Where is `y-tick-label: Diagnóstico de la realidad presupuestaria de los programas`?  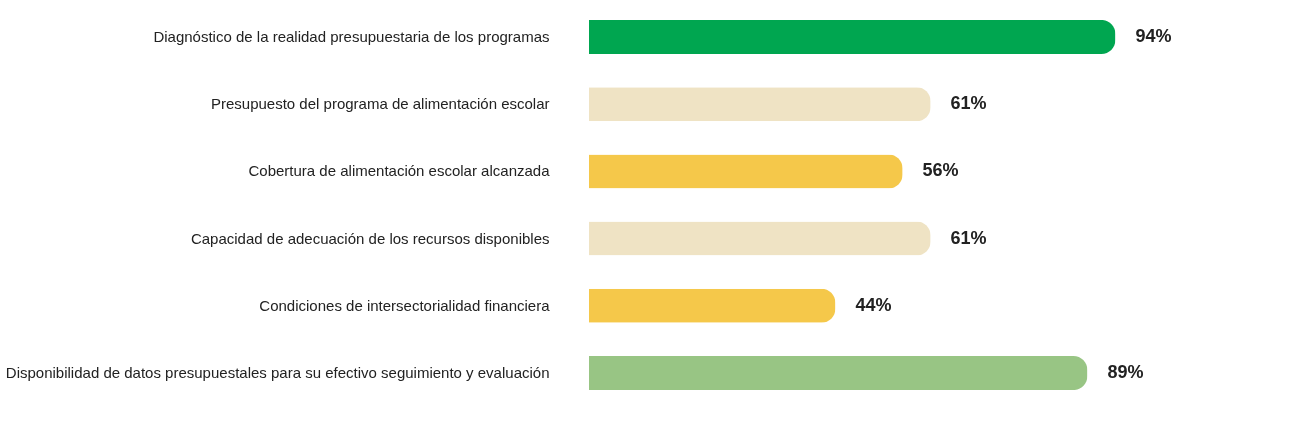 y-tick-label: Diagnóstico de la realidad presupuestaria de los programas is located at coordinates (351, 36).